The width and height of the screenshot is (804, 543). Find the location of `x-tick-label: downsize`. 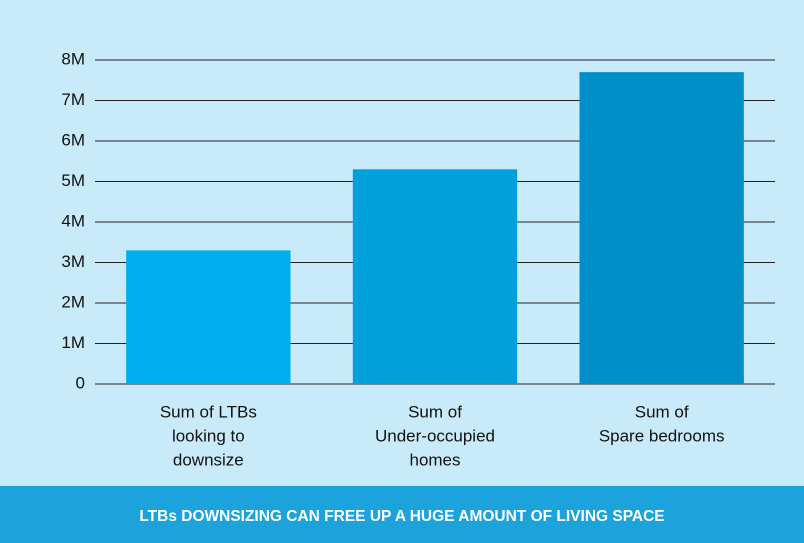

x-tick-label: downsize is located at coordinates (208, 459).